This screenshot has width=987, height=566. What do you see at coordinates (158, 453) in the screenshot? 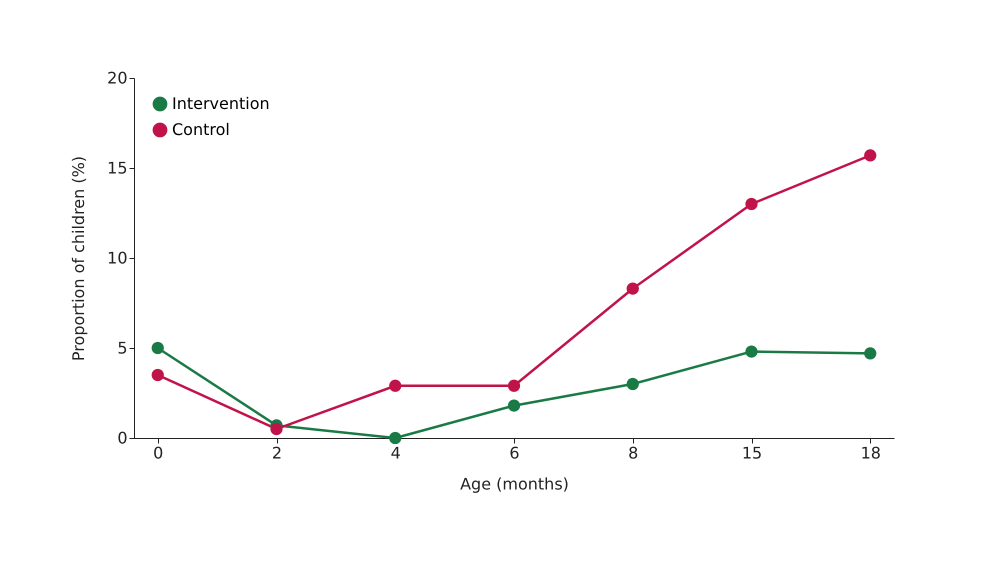
I see `x-tick-label: 0` at bounding box center [158, 453].